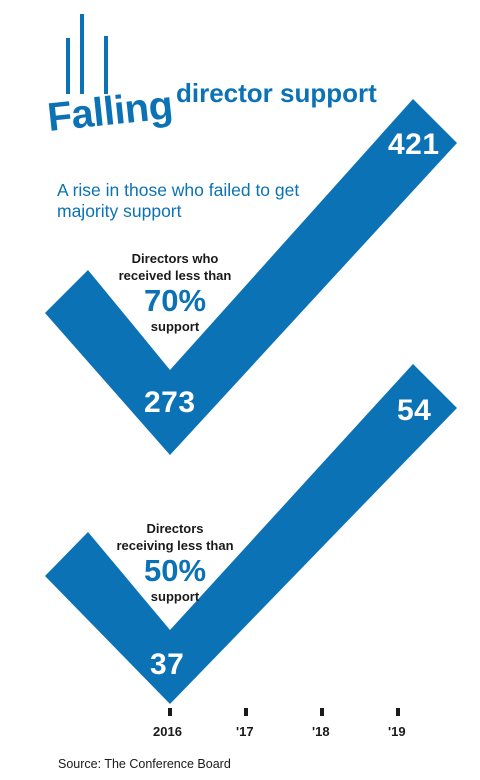  What do you see at coordinates (245, 731) in the screenshot?
I see `x-label-17: '17` at bounding box center [245, 731].